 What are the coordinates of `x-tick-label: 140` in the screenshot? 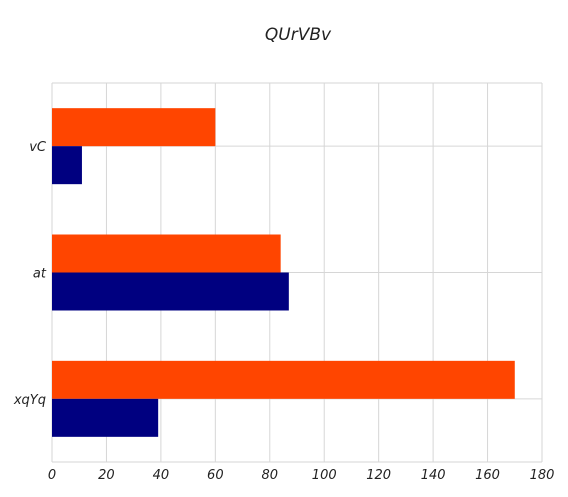 It's located at (433, 475).